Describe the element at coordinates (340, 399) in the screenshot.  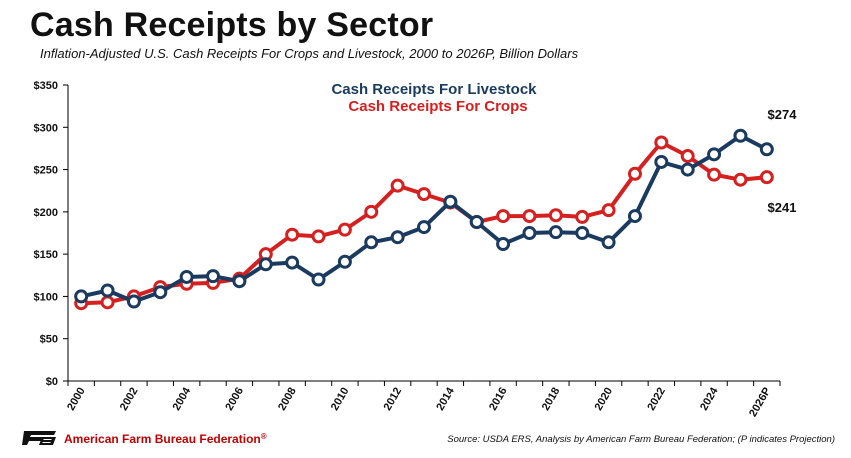
I see `x-tick-label: 2010` at that location.